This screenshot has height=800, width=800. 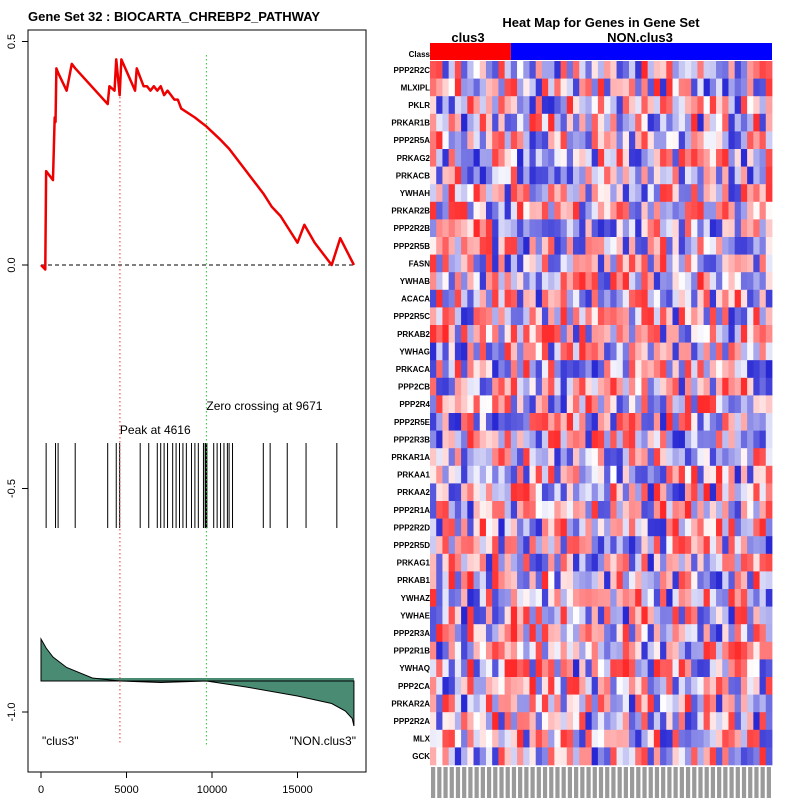 I want to click on gene-label: PRKAB2, so click(x=413, y=334).